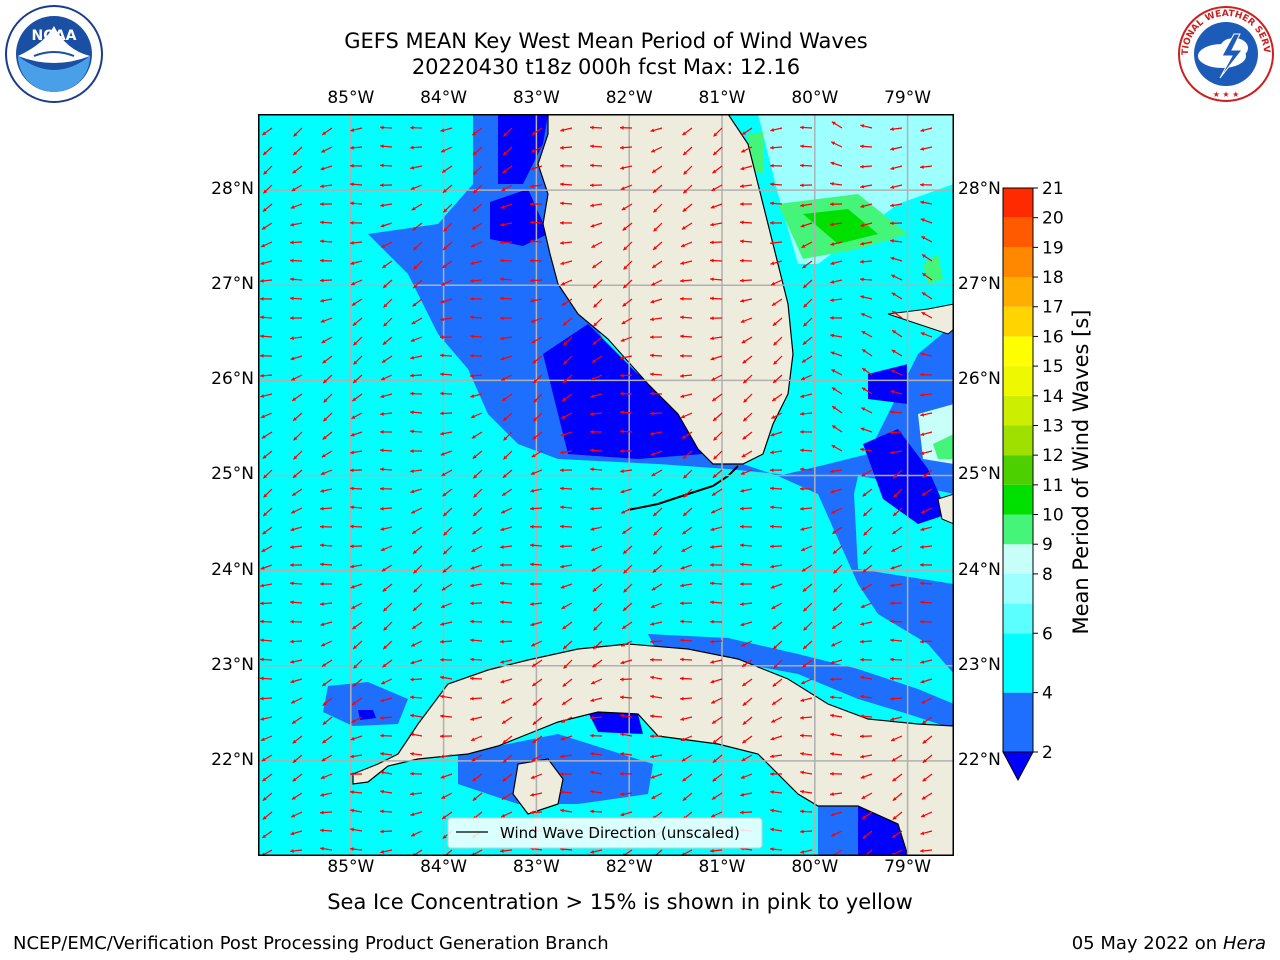  What do you see at coordinates (538, 786) in the screenshot?
I see `land-isle-of-youth` at bounding box center [538, 786].